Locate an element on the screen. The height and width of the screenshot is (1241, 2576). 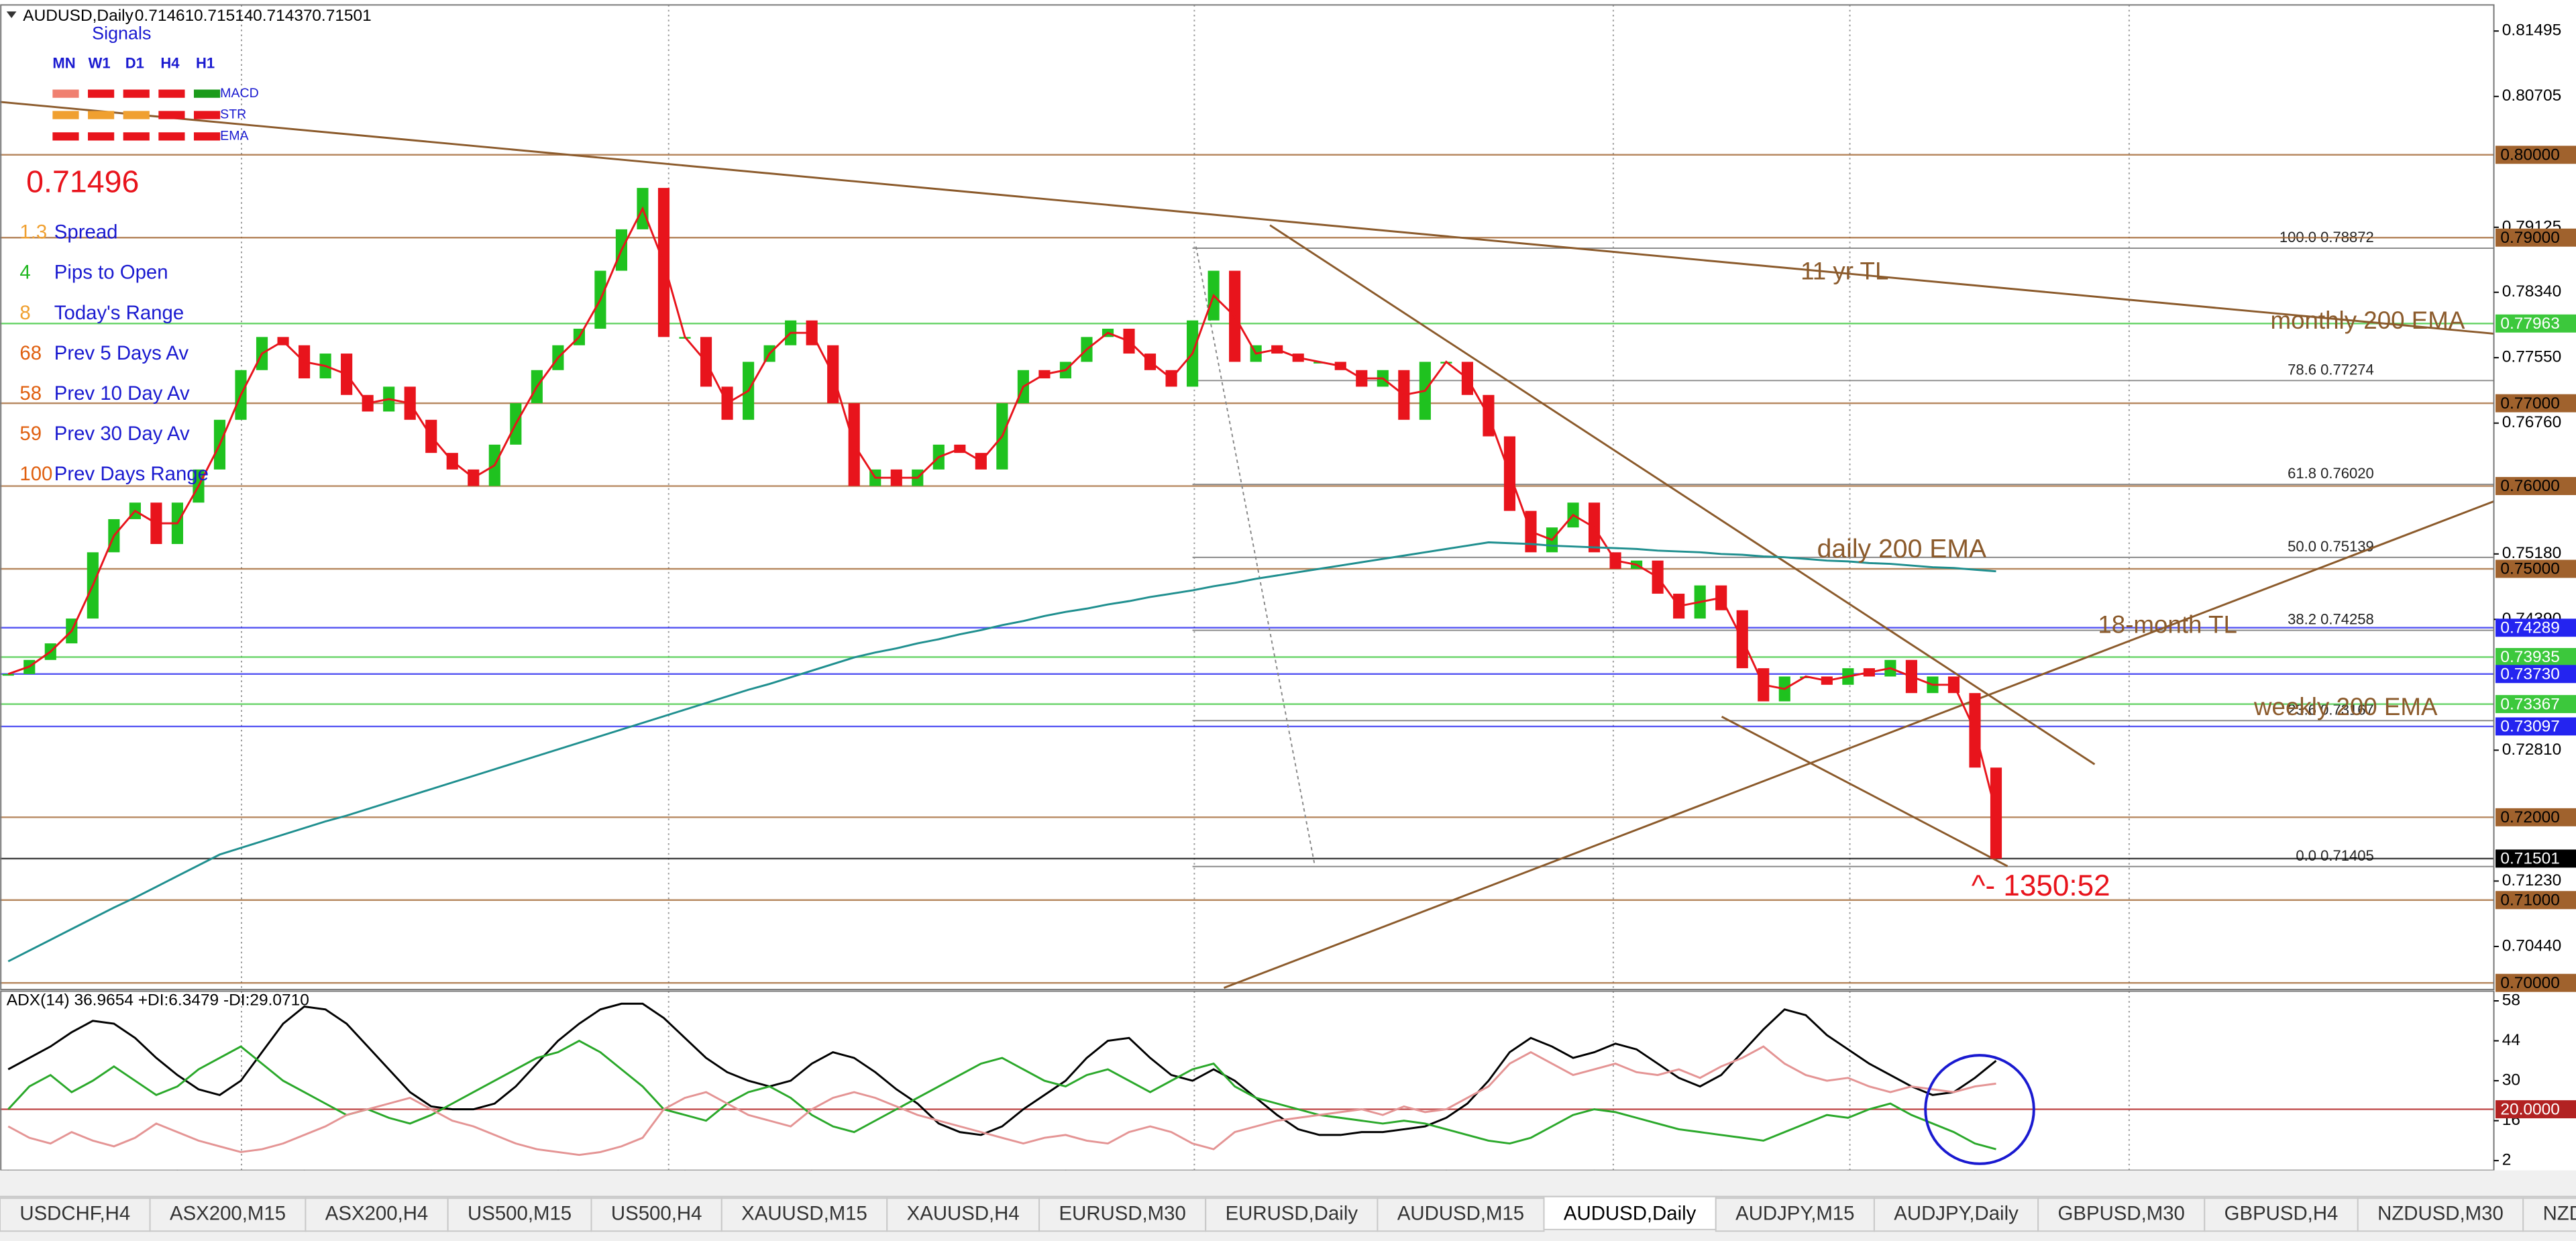
tab: US500,M15 is located at coordinates (519, 1214).